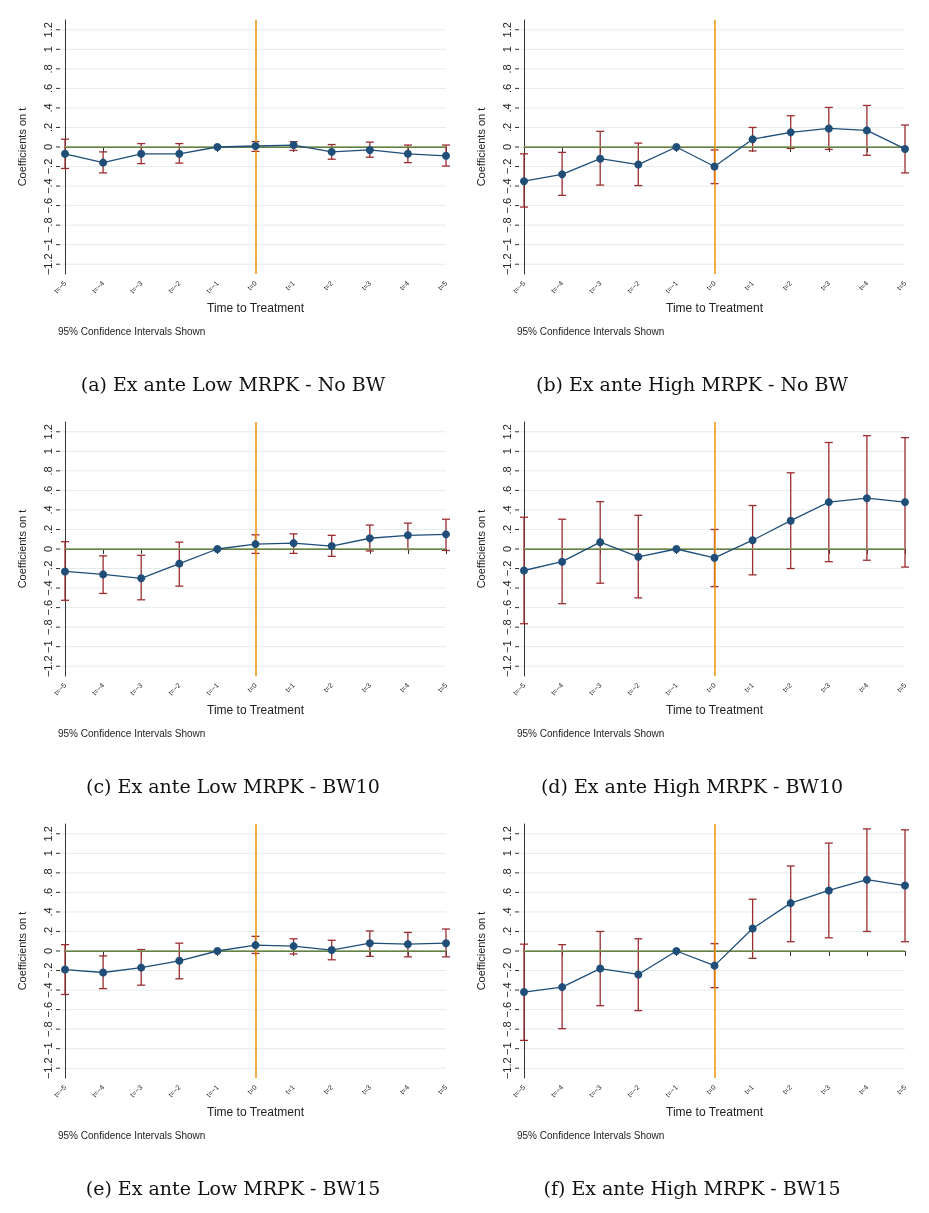  What do you see at coordinates (233, 1187) in the screenshot?
I see `text: (e) Ex ante Low MRPK - BW15` at bounding box center [233, 1187].